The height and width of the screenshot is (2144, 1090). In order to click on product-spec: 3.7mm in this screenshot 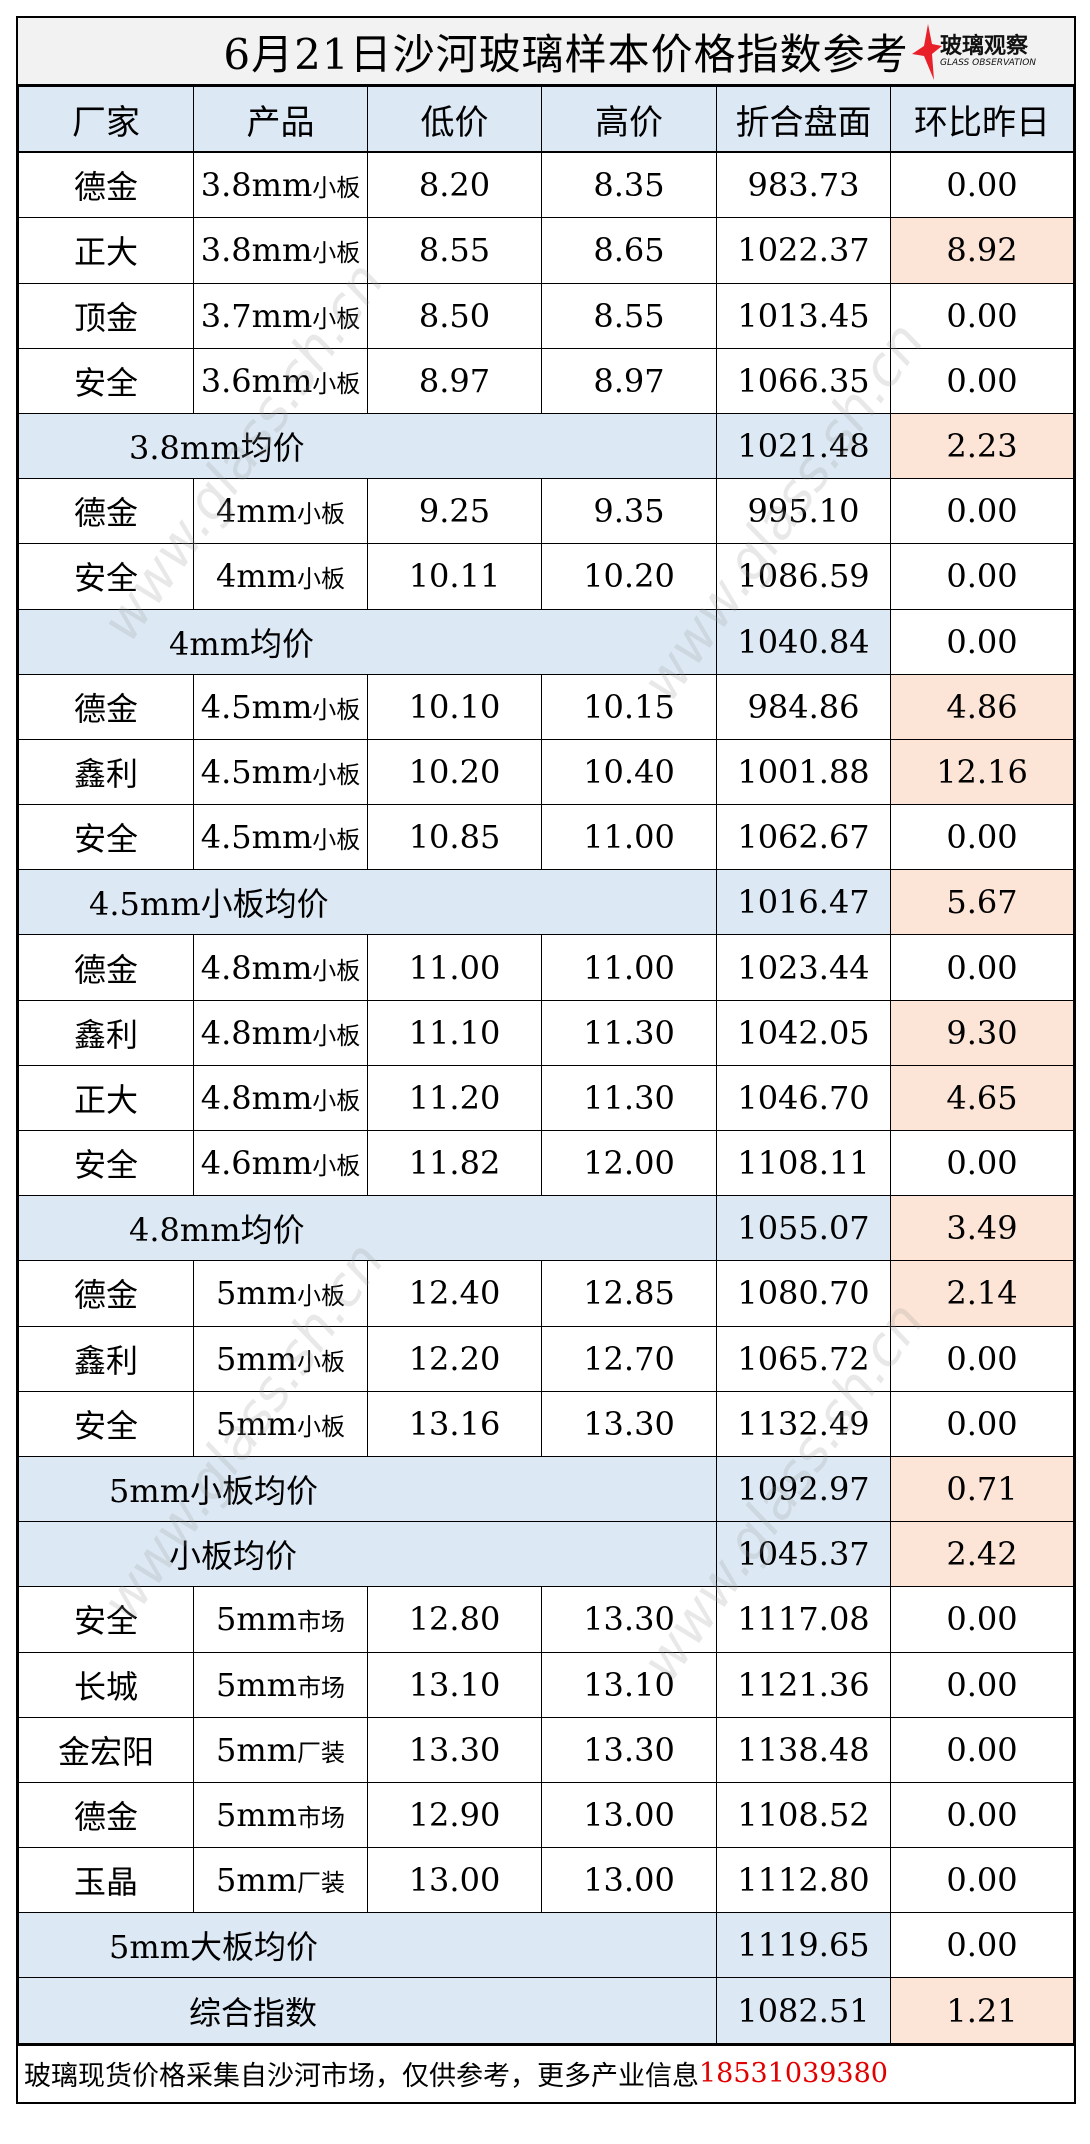, I will do `click(256, 315)`.